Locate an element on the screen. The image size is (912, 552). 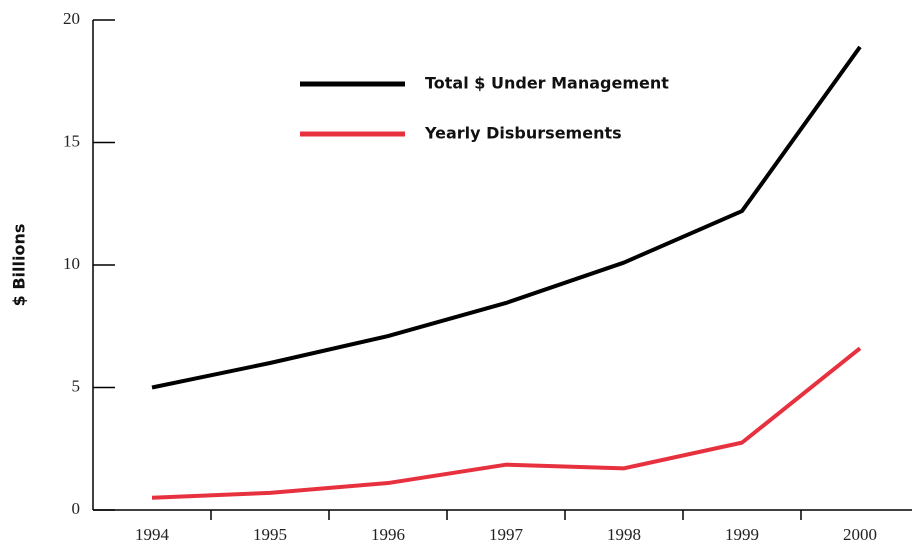
y-tick-label: 10 is located at coordinates (71, 263).